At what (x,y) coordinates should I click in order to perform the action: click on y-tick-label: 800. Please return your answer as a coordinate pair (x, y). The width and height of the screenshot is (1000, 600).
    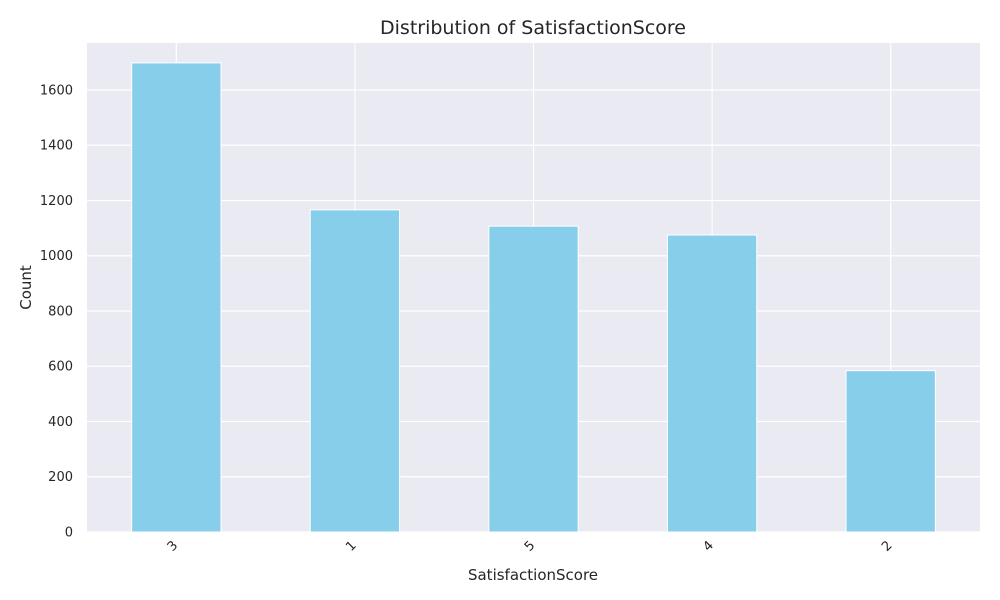
    Looking at the image, I should click on (60, 311).